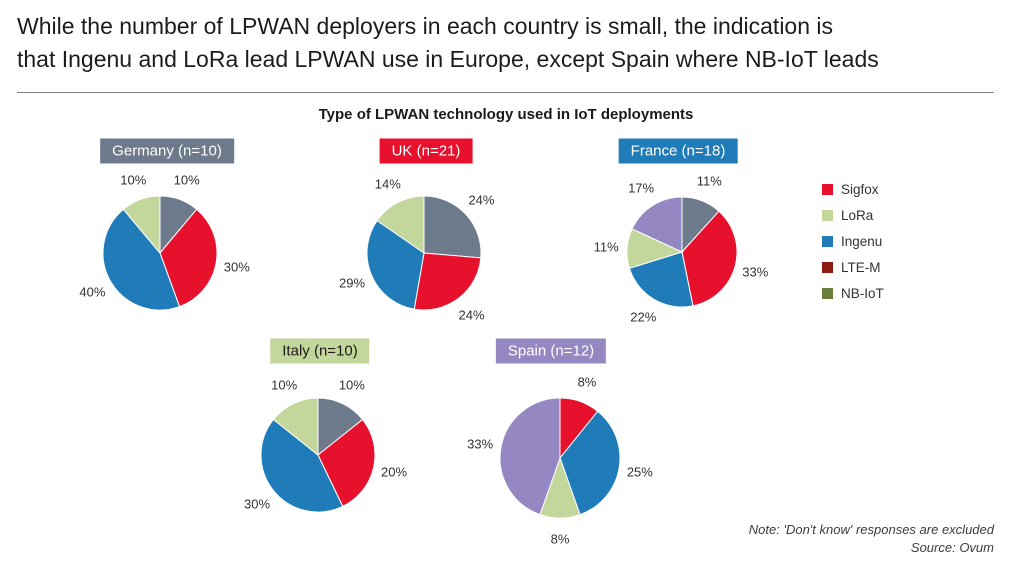  Describe the element at coordinates (426, 151) in the screenshot. I see `pie-title-uk: UK (n=21)` at that location.